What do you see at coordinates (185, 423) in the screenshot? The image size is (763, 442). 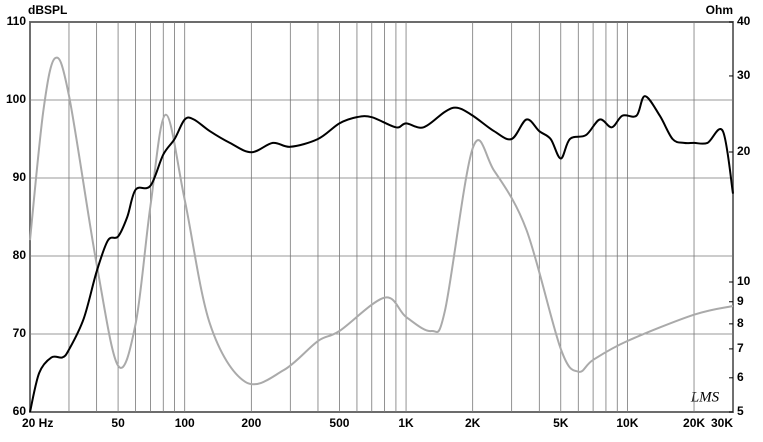 I see `x-tick-label: 100` at bounding box center [185, 423].